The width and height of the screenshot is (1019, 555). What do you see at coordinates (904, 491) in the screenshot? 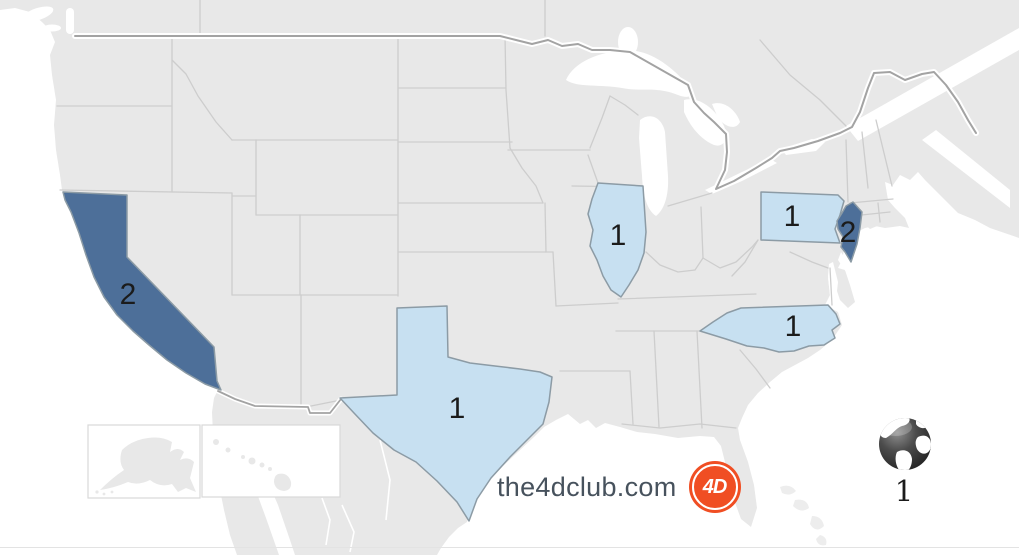
I see `label-other-region-value: 1` at bounding box center [904, 491].